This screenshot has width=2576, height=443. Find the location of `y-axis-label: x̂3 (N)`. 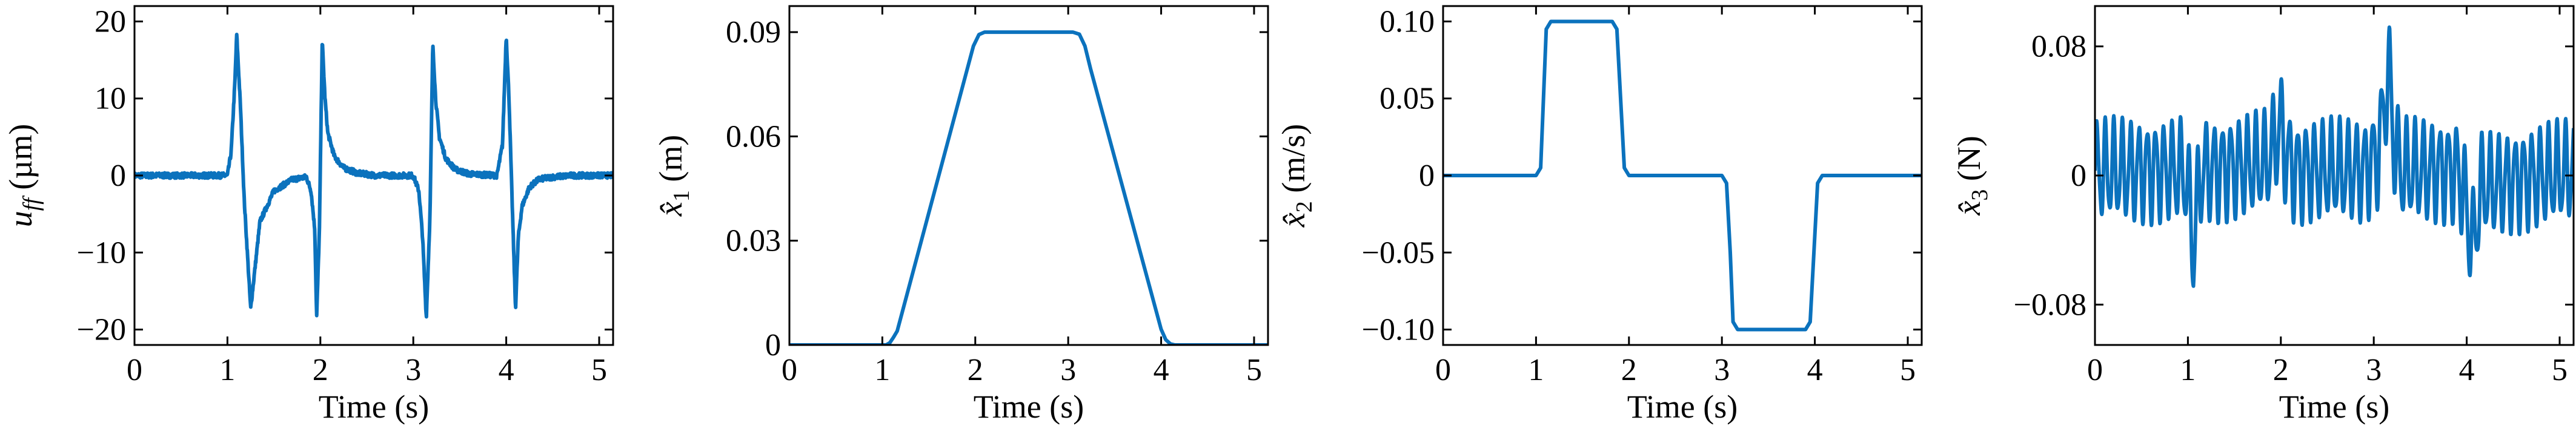

y-axis-label: x̂3 (N) is located at coordinates (1972, 175).